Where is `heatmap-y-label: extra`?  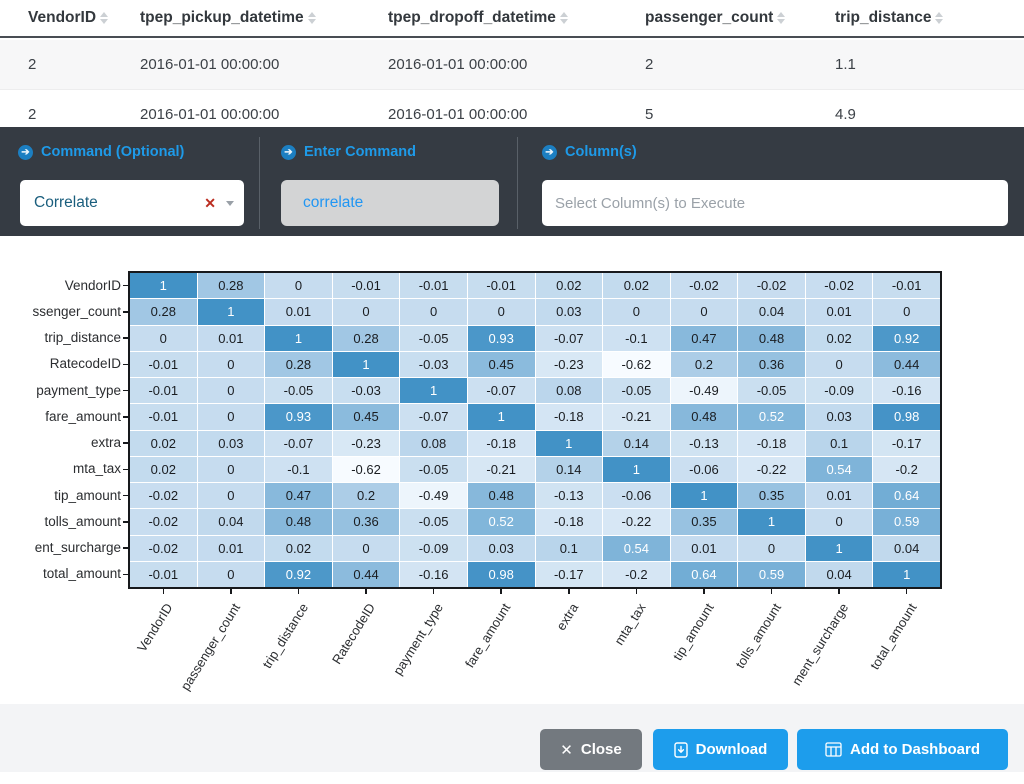 heatmap-y-label: extra is located at coordinates (105, 443).